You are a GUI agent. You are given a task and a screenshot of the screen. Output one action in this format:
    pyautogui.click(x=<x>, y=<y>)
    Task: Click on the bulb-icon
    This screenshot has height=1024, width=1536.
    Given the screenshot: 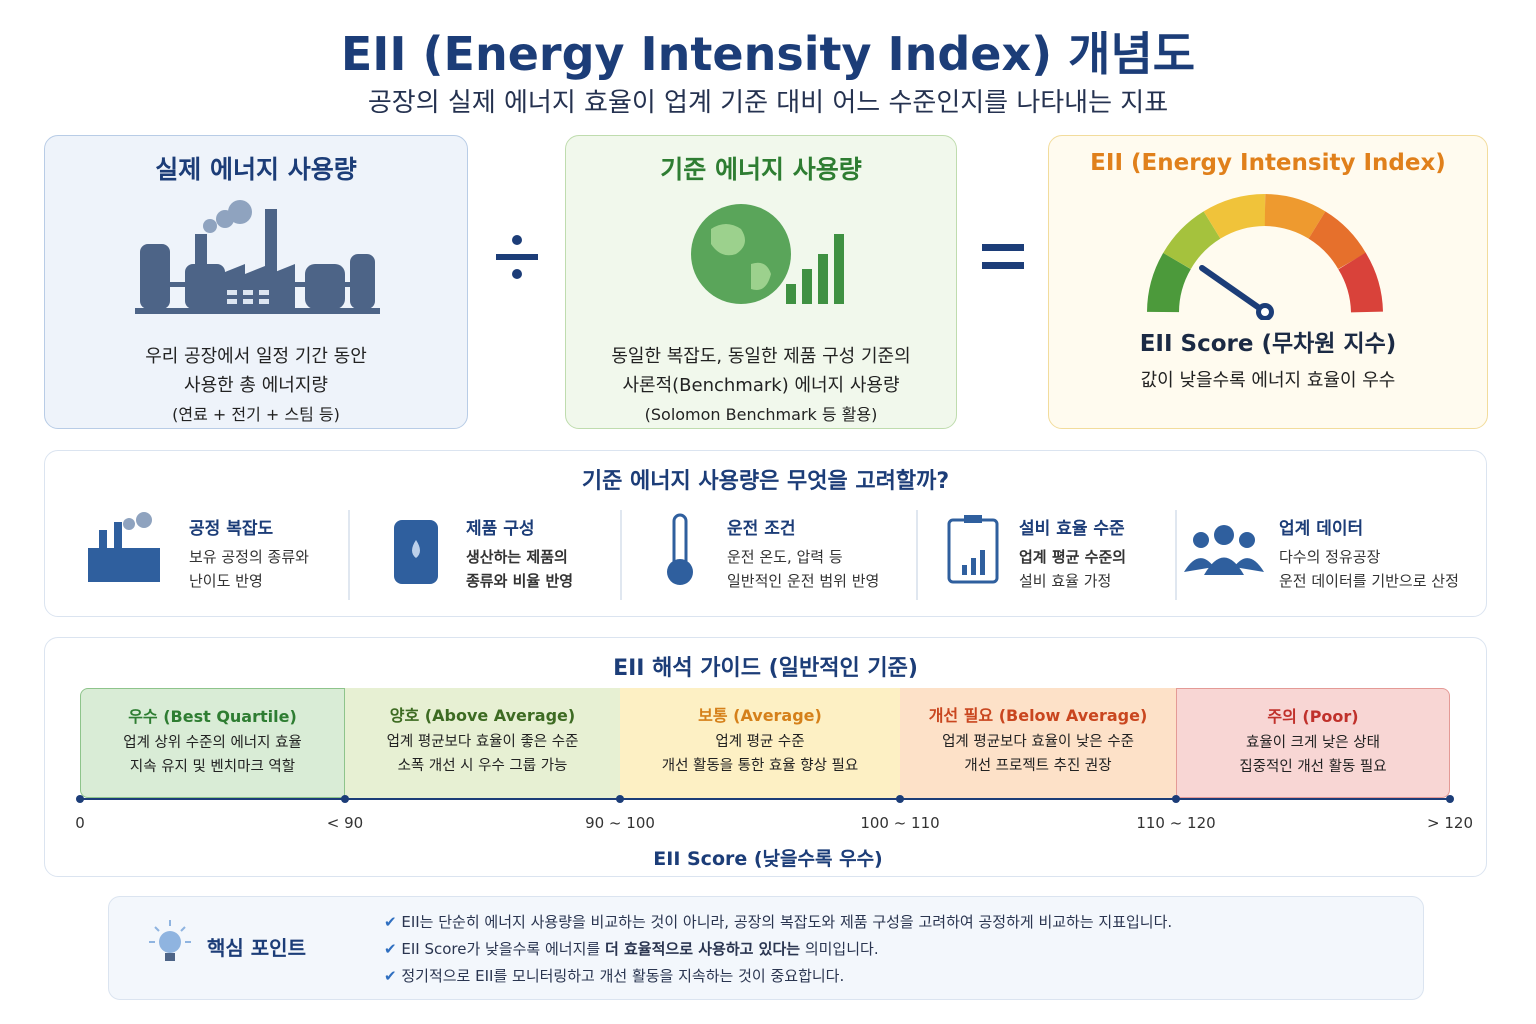 What is the action you would take?
    pyautogui.click(x=170, y=940)
    